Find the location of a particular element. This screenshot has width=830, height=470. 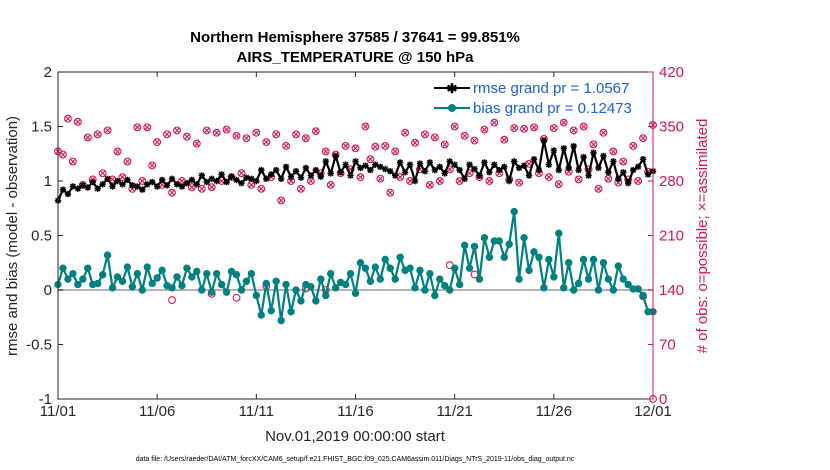

y-axis-label: rmse and bias (model - observation) is located at coordinates (12, 236).